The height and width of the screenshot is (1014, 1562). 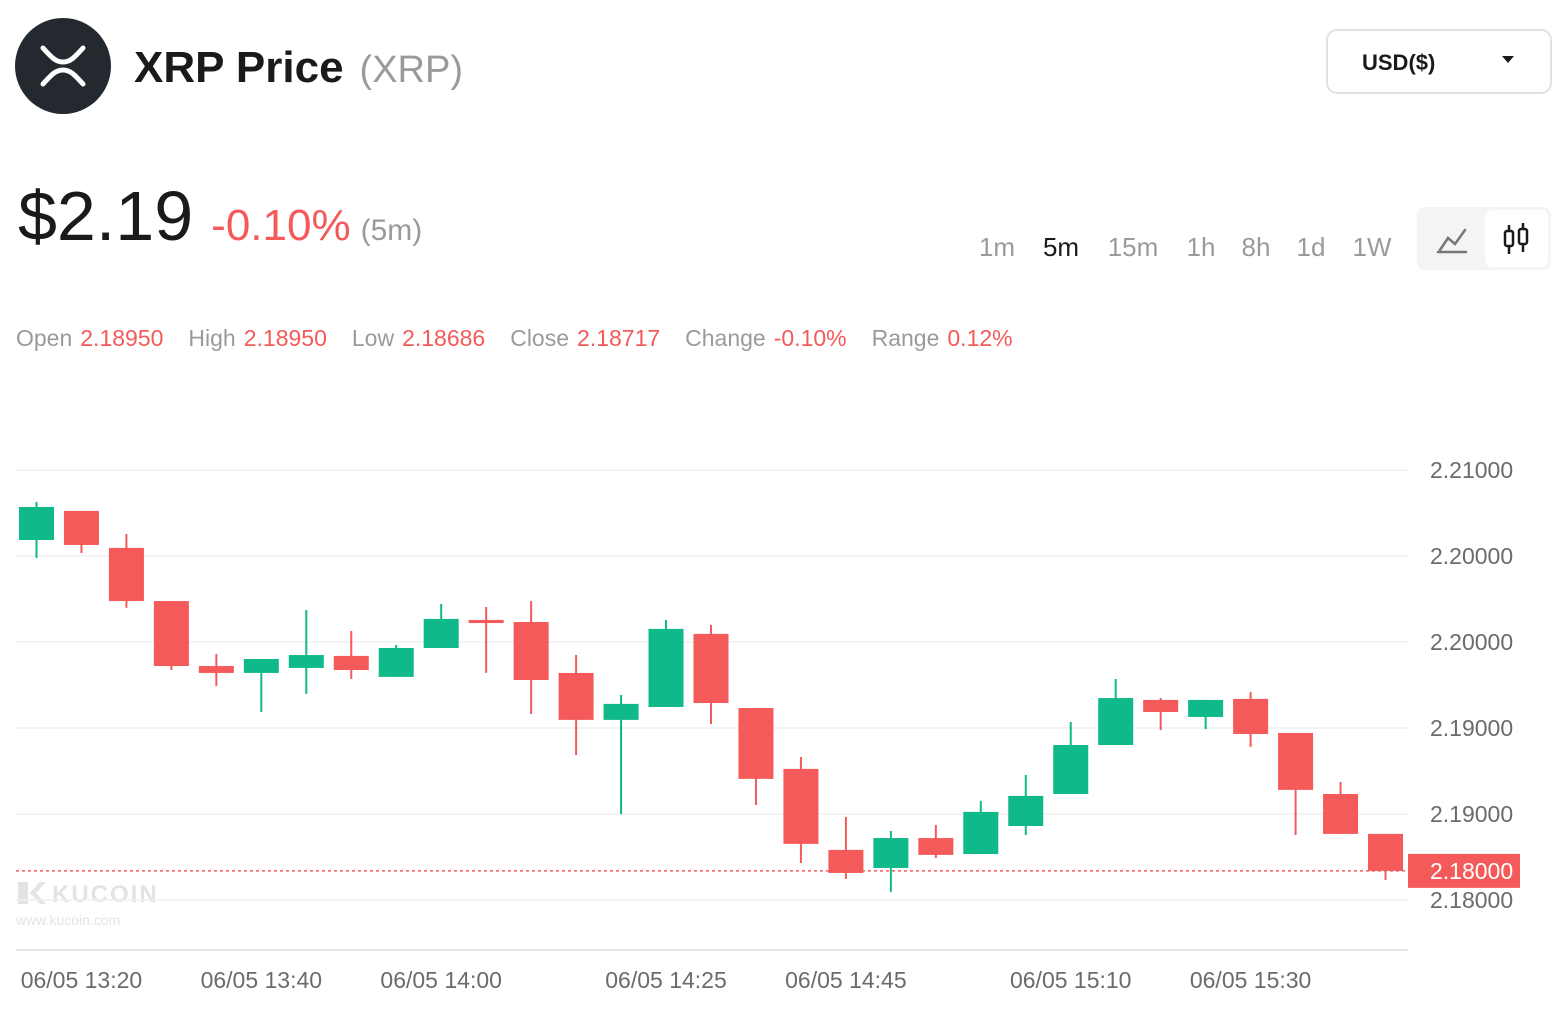 What do you see at coordinates (239, 67) in the screenshot?
I see `title: XRP Price` at bounding box center [239, 67].